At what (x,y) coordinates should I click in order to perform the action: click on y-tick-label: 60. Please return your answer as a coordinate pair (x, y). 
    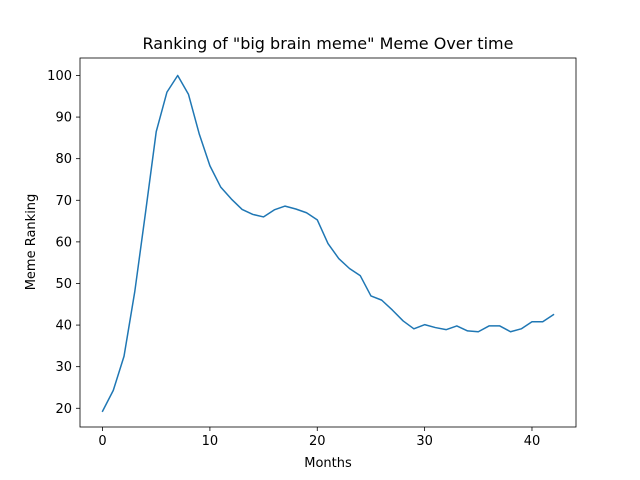
    Looking at the image, I should click on (63, 242).